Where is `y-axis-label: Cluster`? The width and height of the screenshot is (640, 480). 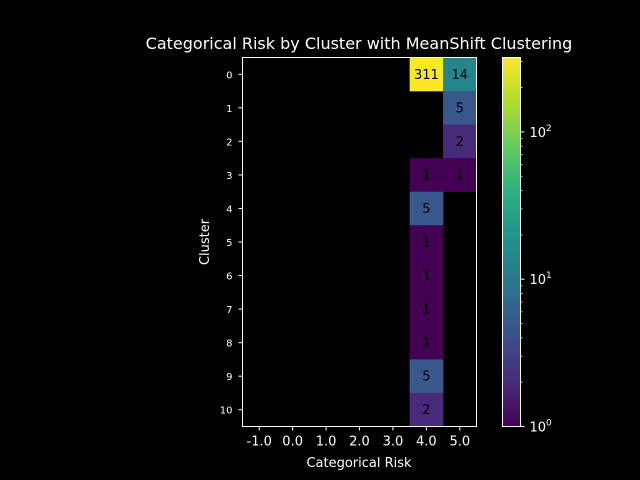 y-axis-label: Cluster is located at coordinates (205, 241).